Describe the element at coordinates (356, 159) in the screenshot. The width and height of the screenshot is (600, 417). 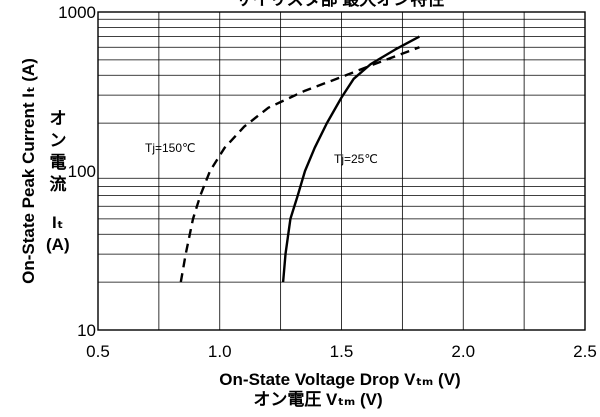
I see `annotation-tj25: Tj=25℃` at that location.